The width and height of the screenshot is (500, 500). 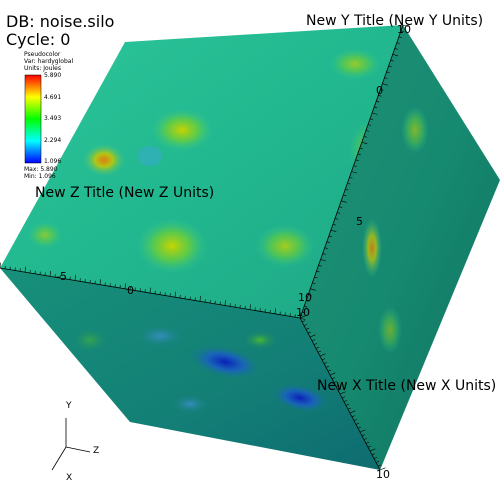 I want to click on axes-triad, so click(x=71, y=444).